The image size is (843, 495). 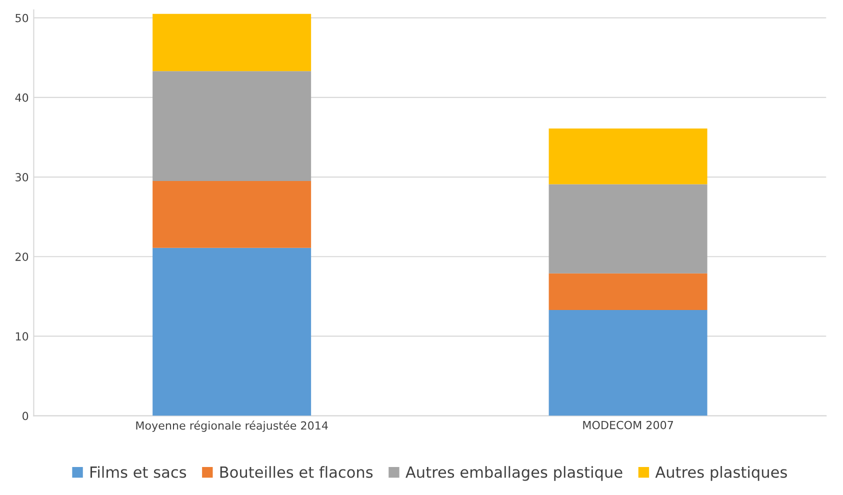 What do you see at coordinates (22, 336) in the screenshot?
I see `y-tick-label: 10` at bounding box center [22, 336].